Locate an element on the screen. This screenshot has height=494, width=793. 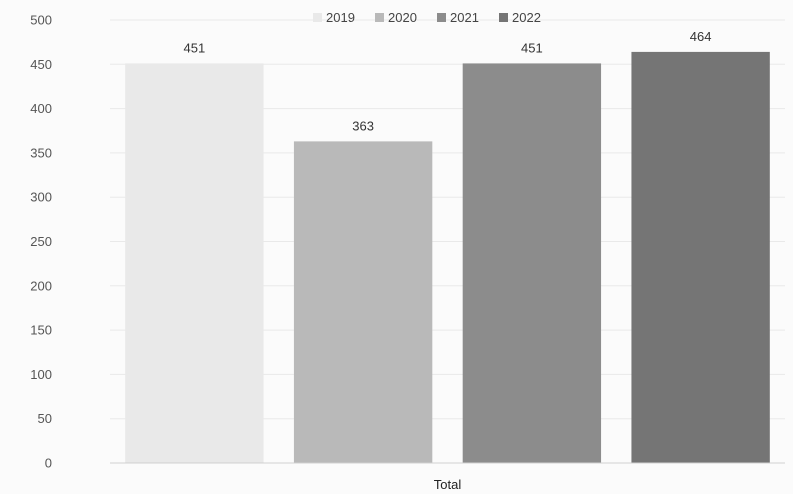
x-category-label: Total is located at coordinates (448, 484).